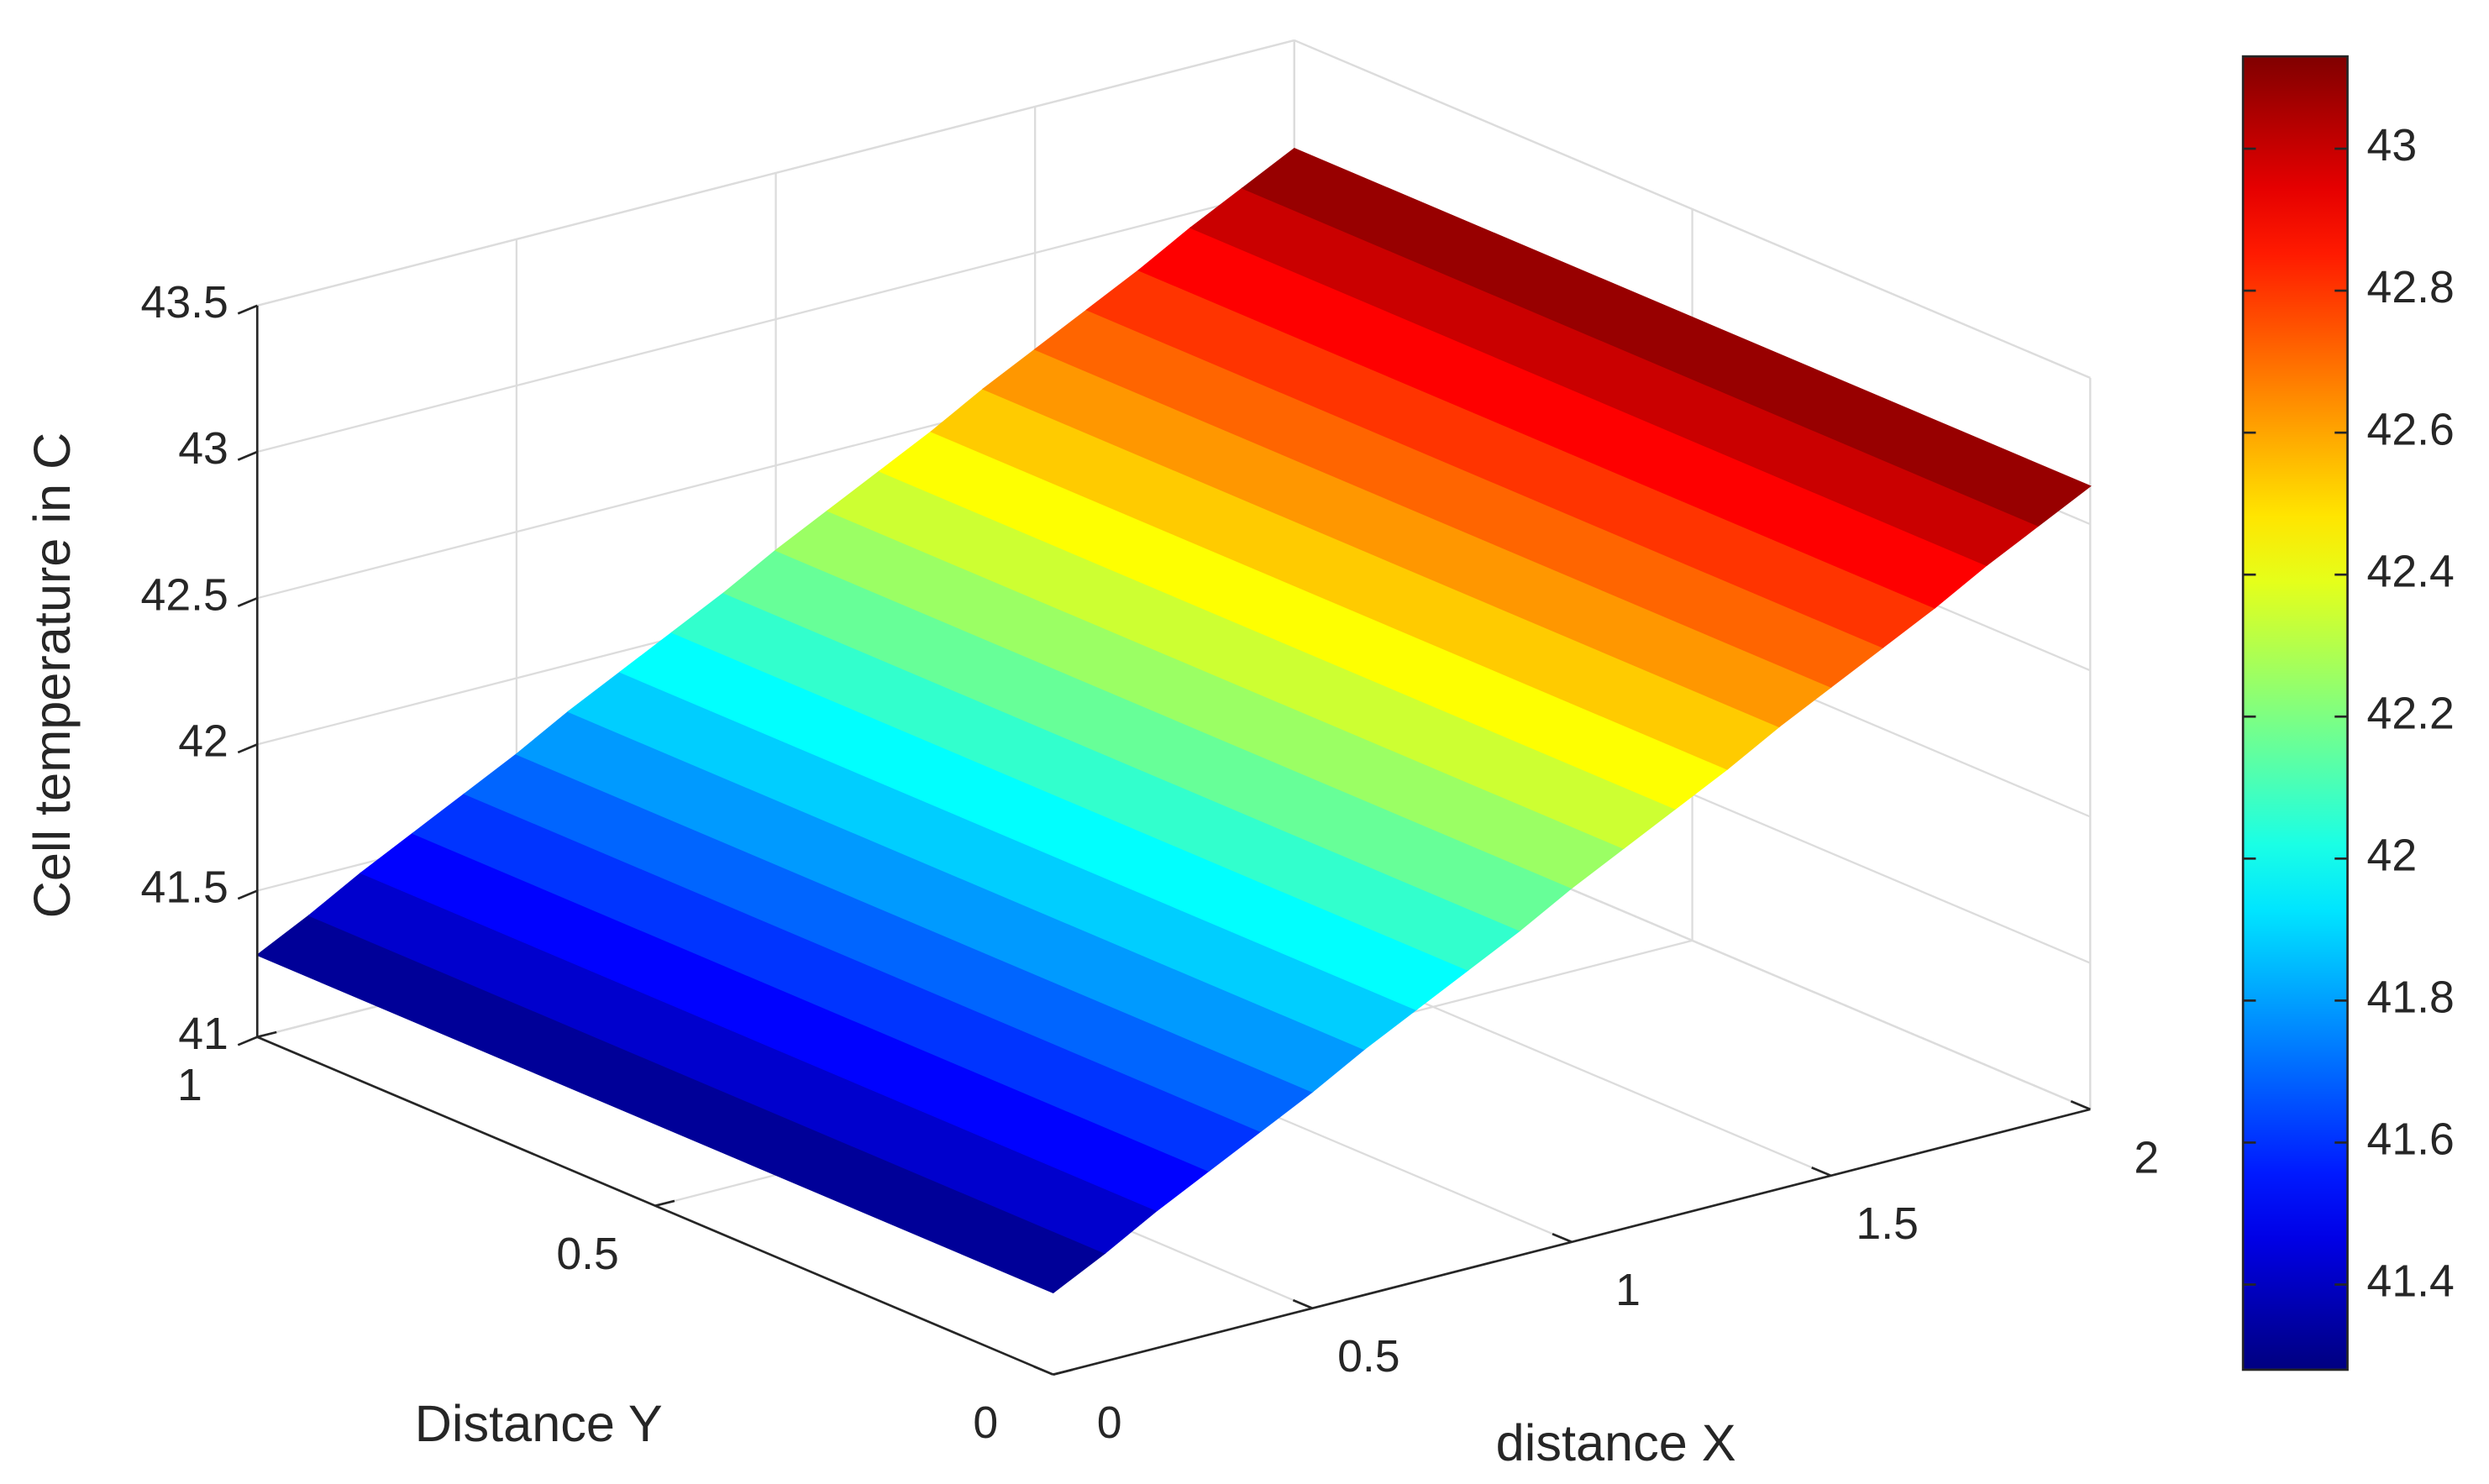 The image size is (2489, 1484). What do you see at coordinates (985, 1423) in the screenshot?
I see `y-tick-label: 0` at bounding box center [985, 1423].